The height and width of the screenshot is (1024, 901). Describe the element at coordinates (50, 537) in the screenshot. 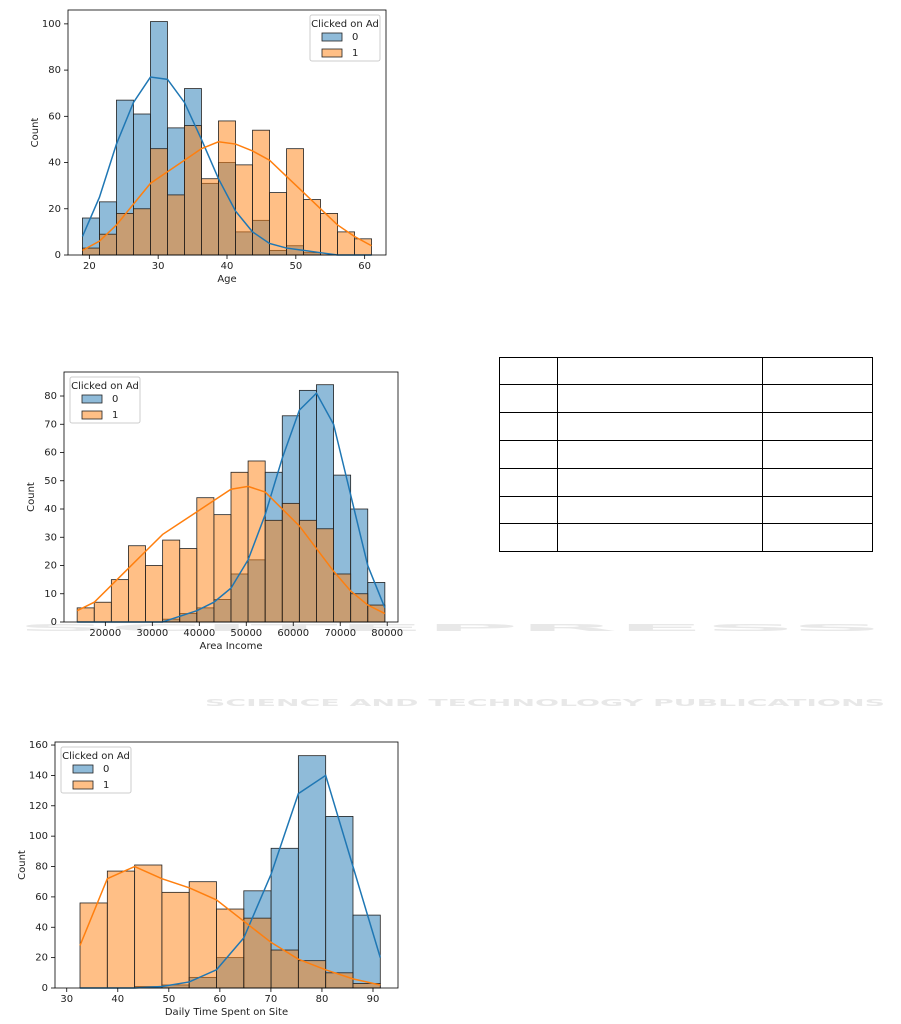

I see `y-tick-label: 30` at that location.